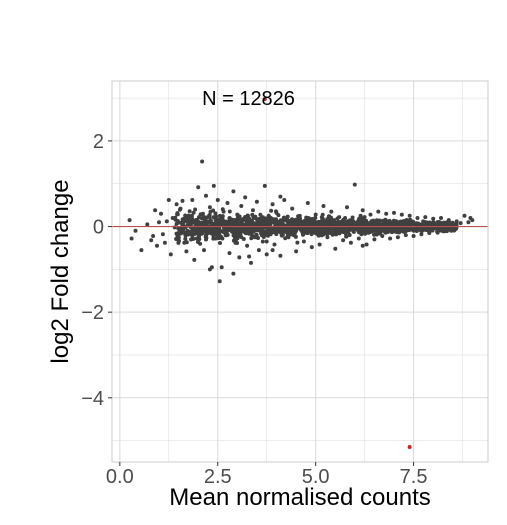 The height and width of the screenshot is (525, 507). Describe the element at coordinates (92, 399) in the screenshot. I see `y-tick-label: −4` at that location.